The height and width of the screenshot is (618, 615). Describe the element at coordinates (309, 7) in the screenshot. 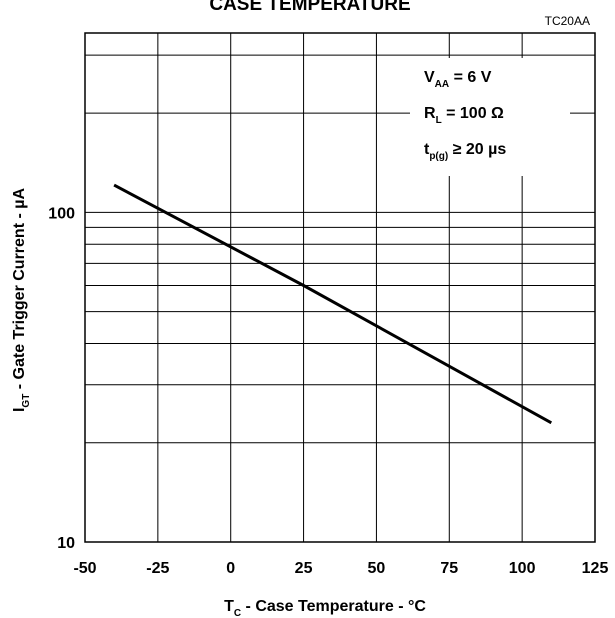

I see `chart-title: CASE TEMPERATURE` at that location.